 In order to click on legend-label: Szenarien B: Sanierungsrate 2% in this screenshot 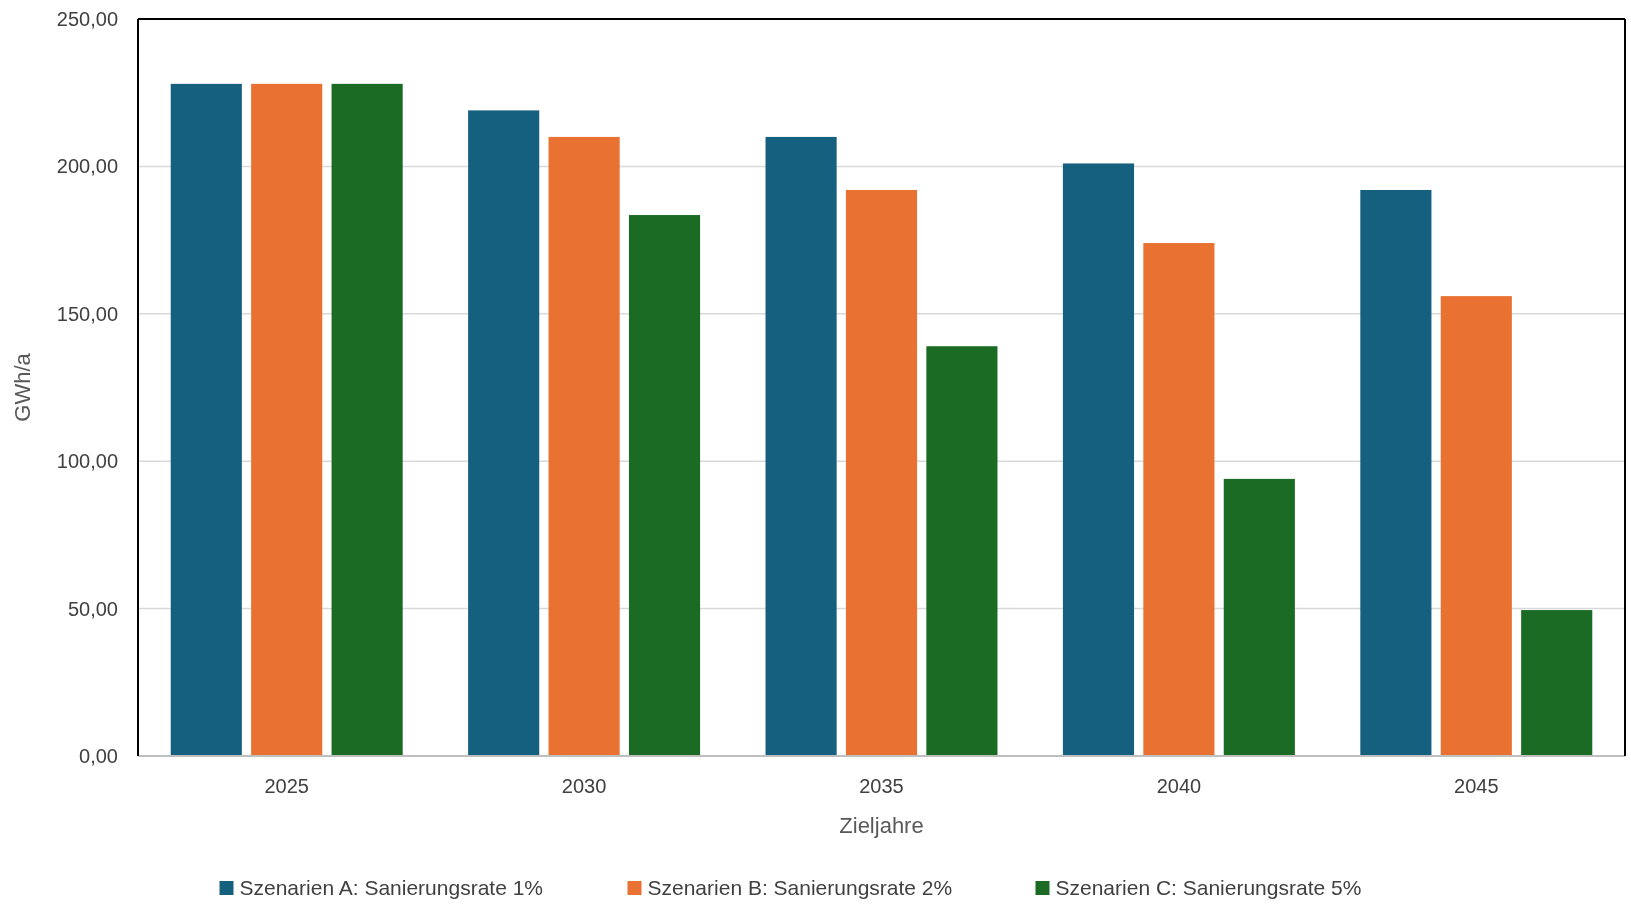, I will do `click(800, 887)`.